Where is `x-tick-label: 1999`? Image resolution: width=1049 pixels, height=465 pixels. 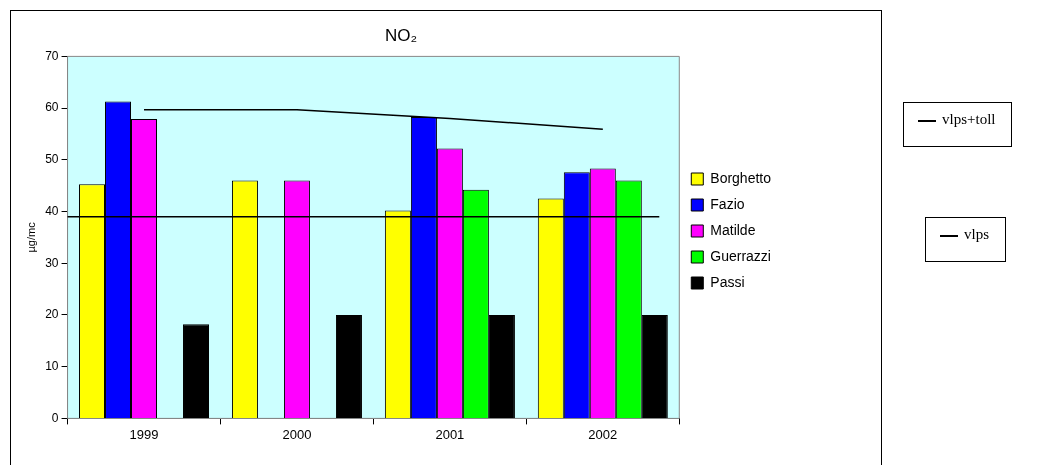 x-tick-label: 1999 is located at coordinates (144, 434).